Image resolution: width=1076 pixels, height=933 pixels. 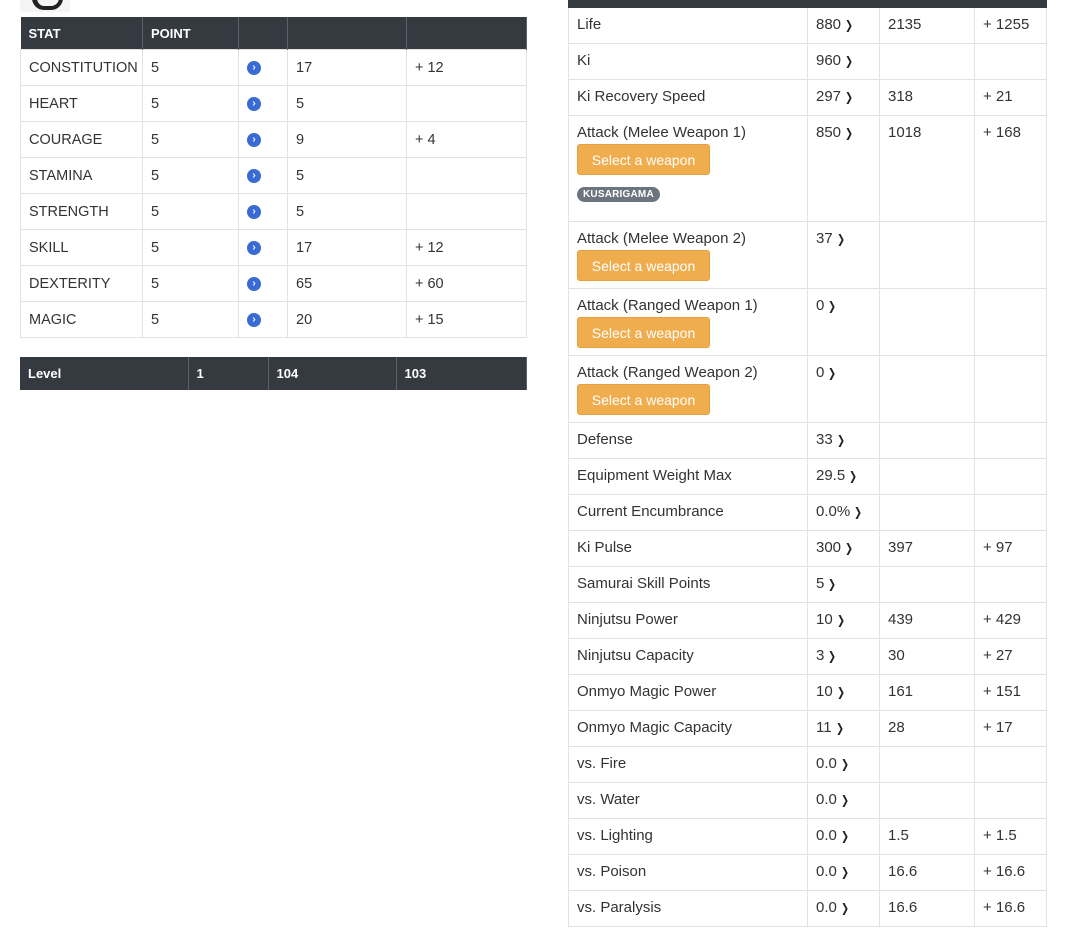 I want to click on derived-label: Ki Recovery Speed, so click(x=641, y=96).